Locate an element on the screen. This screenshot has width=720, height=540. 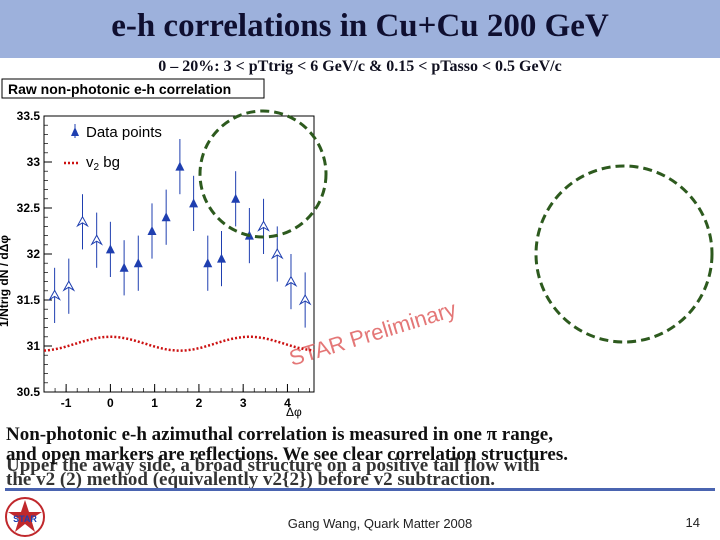
y-axis: 30.5 31 31.5 32 32.5 33 33.5 is located at coordinates (34, 254).